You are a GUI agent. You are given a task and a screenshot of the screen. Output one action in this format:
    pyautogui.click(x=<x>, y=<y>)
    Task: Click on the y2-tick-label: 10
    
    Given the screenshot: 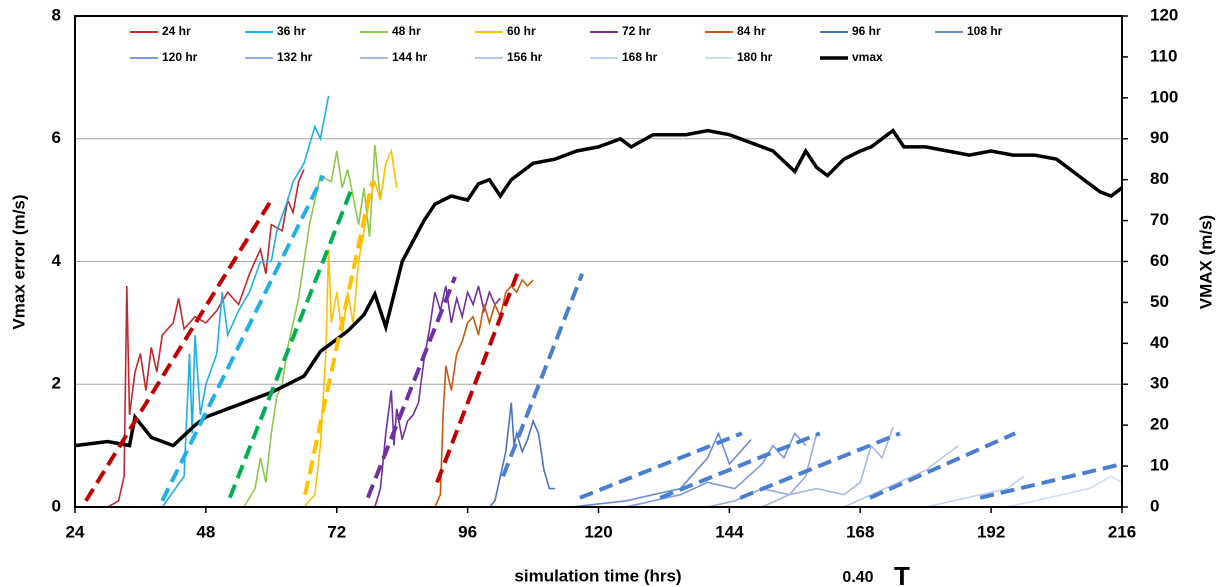 What is the action you would take?
    pyautogui.click(x=1159, y=465)
    